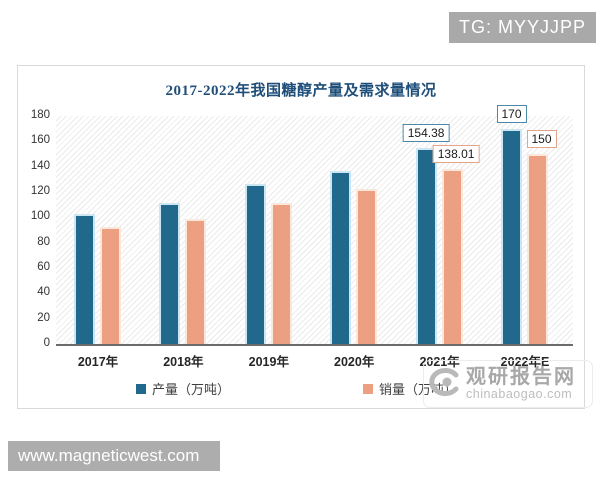 This screenshot has height=480, width=600. Describe the element at coordinates (40, 165) in the screenshot. I see `y-tick-label: 140` at that location.